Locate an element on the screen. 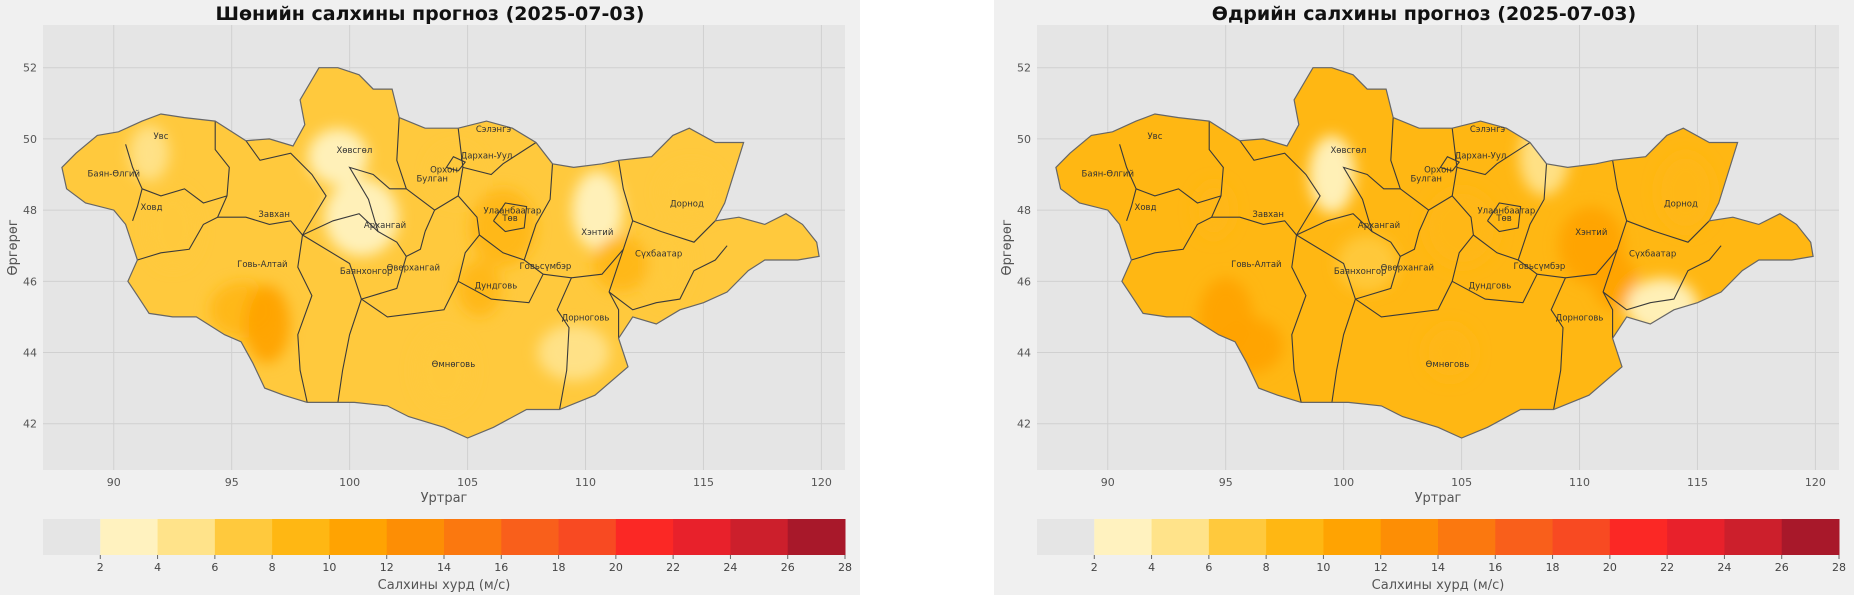  colorbar-tick-label: 20 is located at coordinates (1610, 567).